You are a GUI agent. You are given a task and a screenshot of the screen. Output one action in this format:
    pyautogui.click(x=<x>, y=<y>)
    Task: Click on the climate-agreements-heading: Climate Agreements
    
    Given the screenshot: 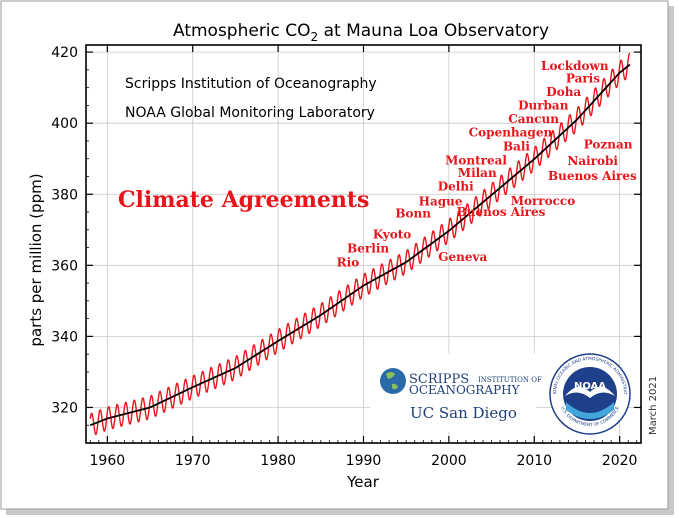 What is the action you would take?
    pyautogui.click(x=243, y=200)
    